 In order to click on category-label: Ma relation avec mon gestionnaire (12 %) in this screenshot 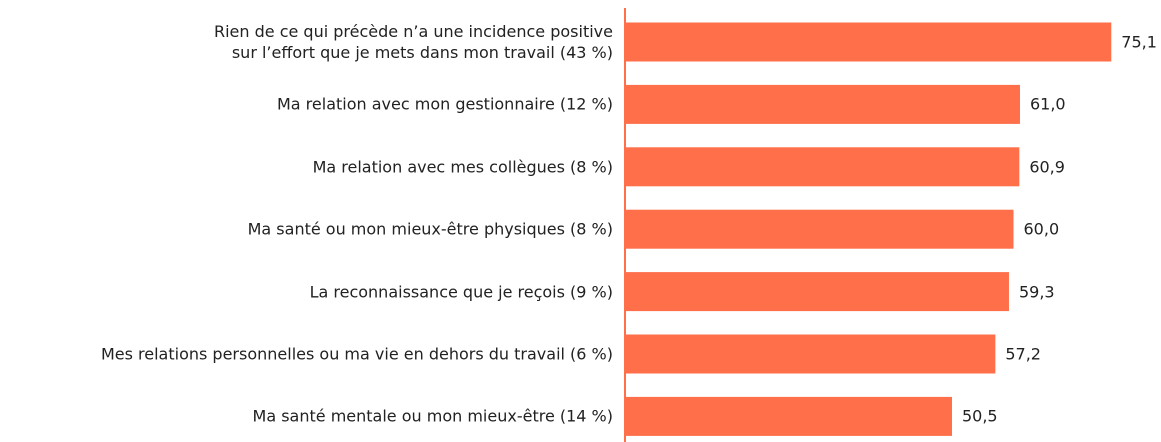, I will do `click(444, 104)`.